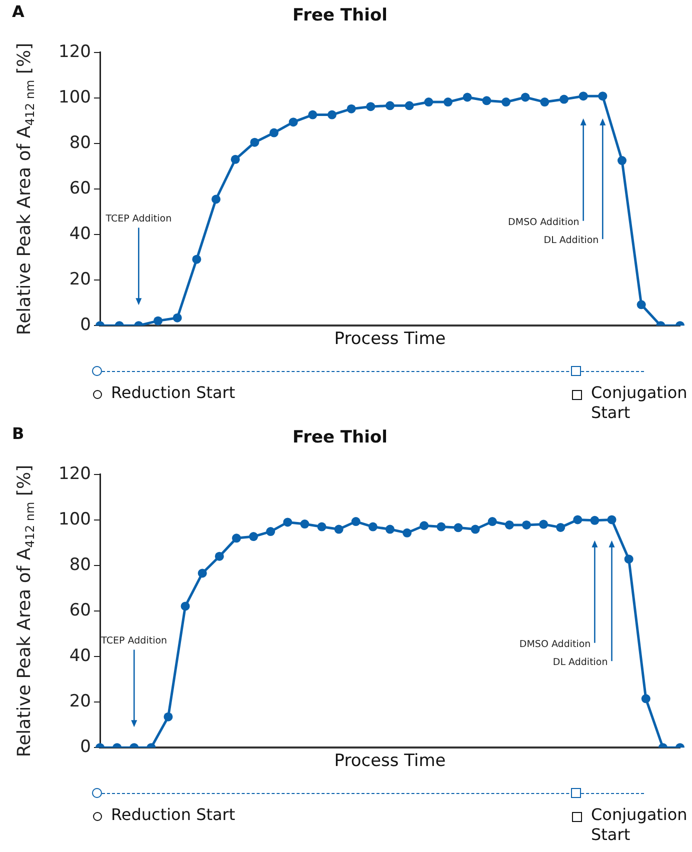 The width and height of the screenshot is (692, 852). I want to click on text: A, so click(18, 11).